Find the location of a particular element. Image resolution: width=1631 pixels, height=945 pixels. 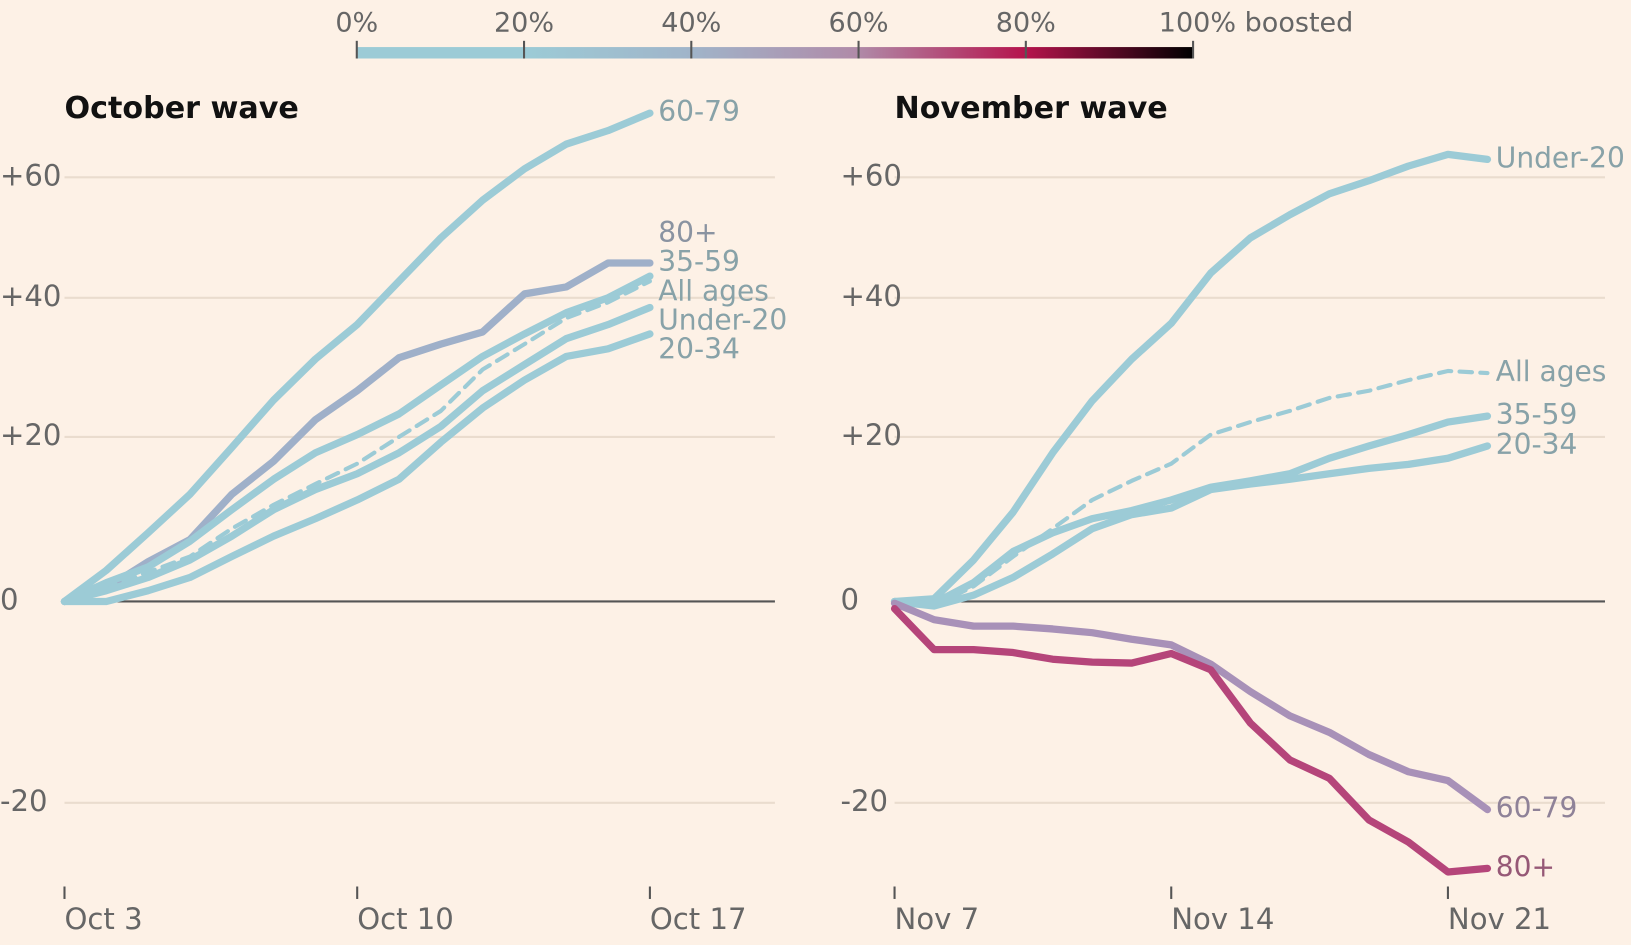

colorbar-label: 100% boosted is located at coordinates (1256, 23).